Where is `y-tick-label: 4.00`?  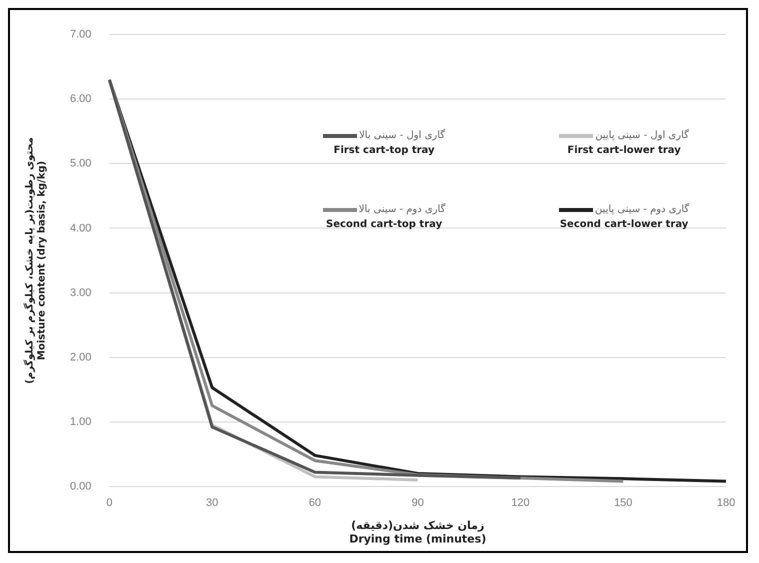 y-tick-label: 4.00 is located at coordinates (81, 228).